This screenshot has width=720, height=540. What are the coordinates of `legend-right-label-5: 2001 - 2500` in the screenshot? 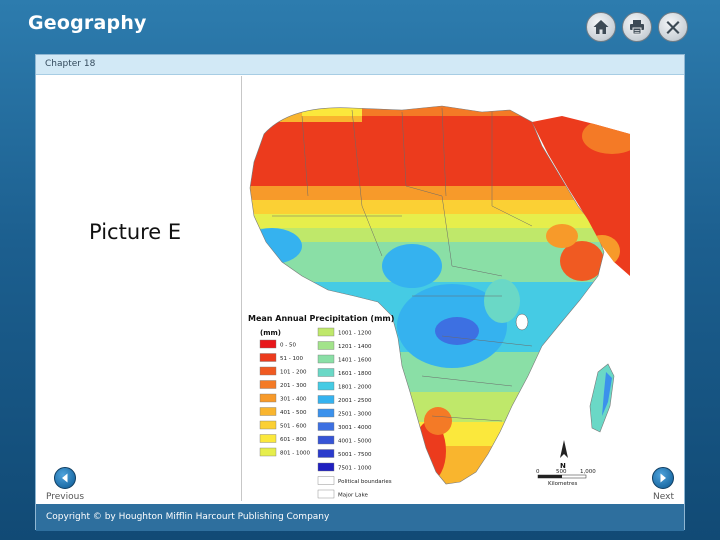 It's located at (355, 401).